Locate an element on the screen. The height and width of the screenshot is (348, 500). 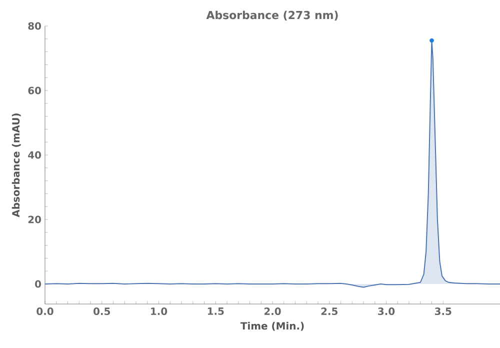
y-tick-label: 0 is located at coordinates (38, 284).